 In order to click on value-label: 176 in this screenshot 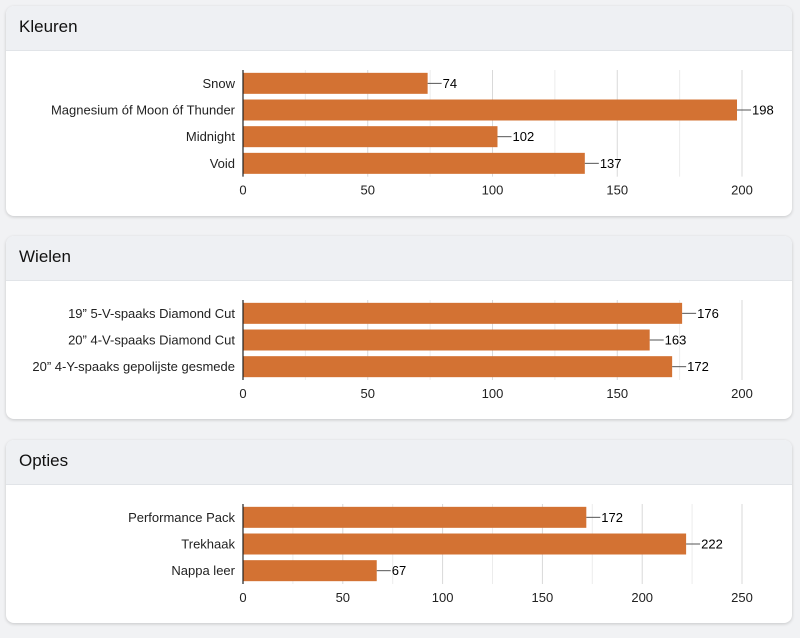, I will do `click(708, 313)`.